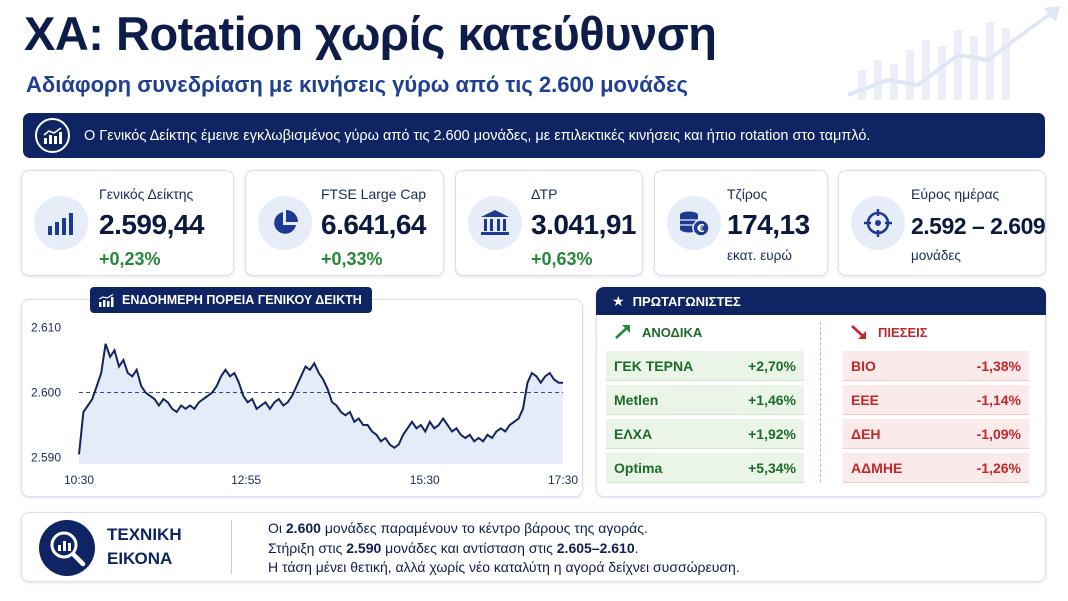  What do you see at coordinates (953, 53) in the screenshot?
I see `background-chart-decoration` at bounding box center [953, 53].